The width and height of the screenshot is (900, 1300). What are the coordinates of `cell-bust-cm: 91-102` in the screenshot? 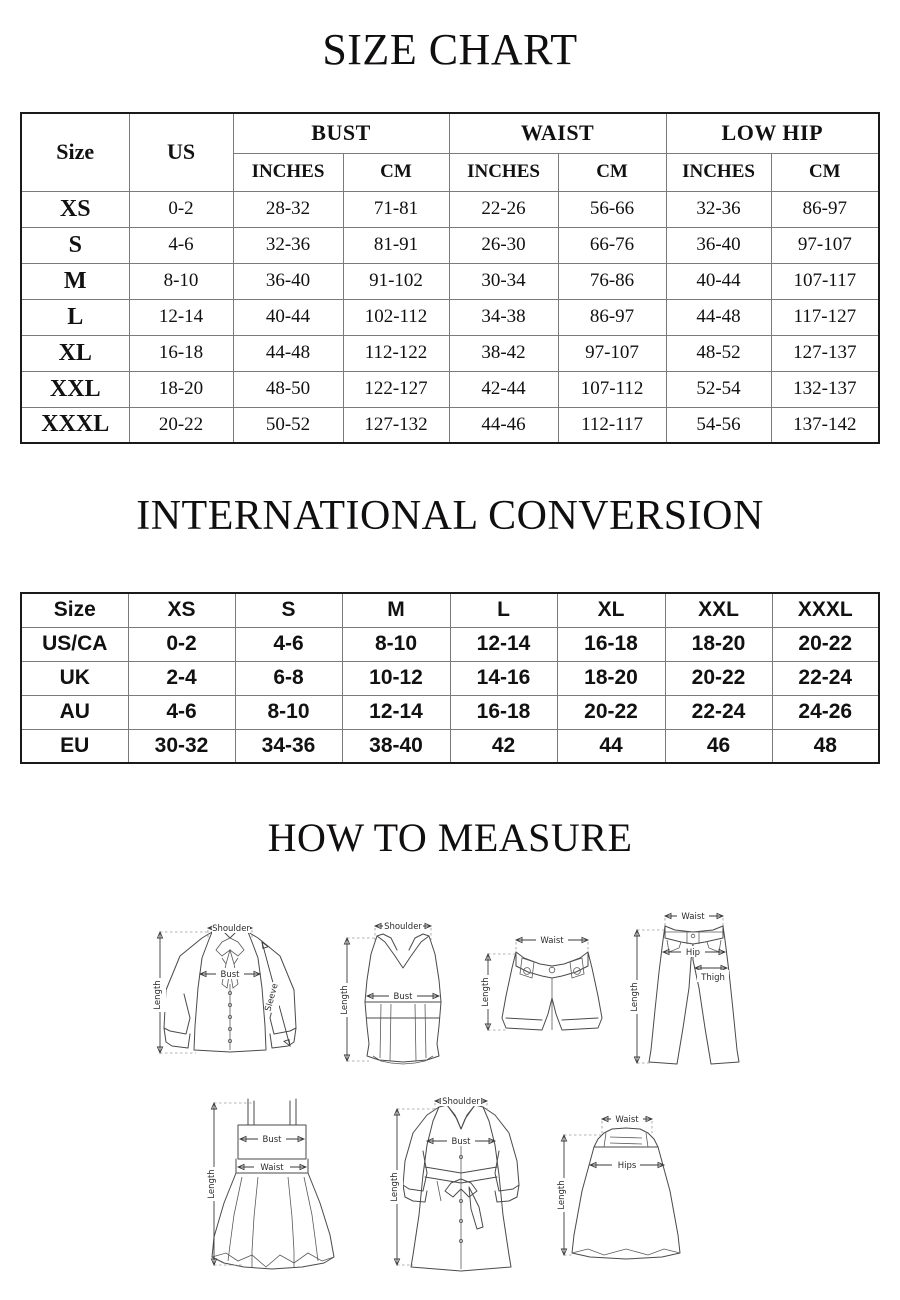 It's located at (396, 281).